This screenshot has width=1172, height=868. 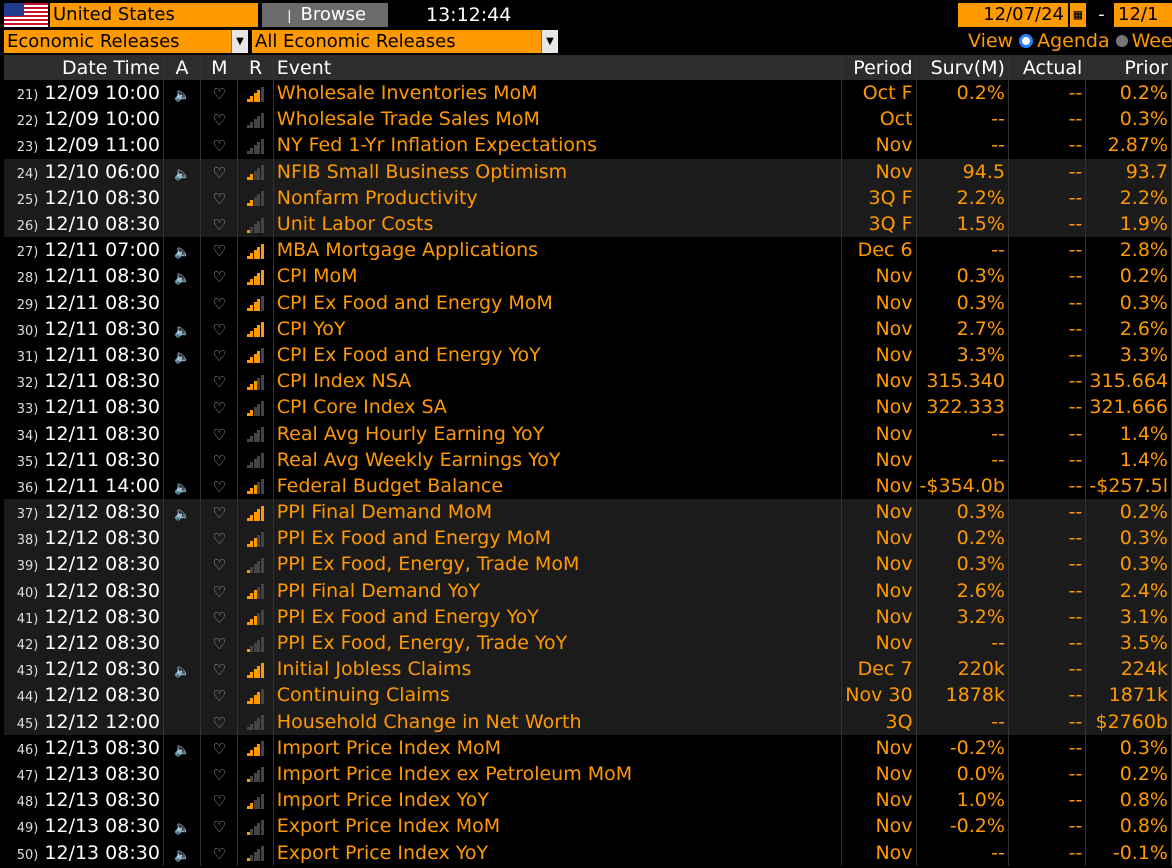 I want to click on week-radio, so click(x=1121, y=40).